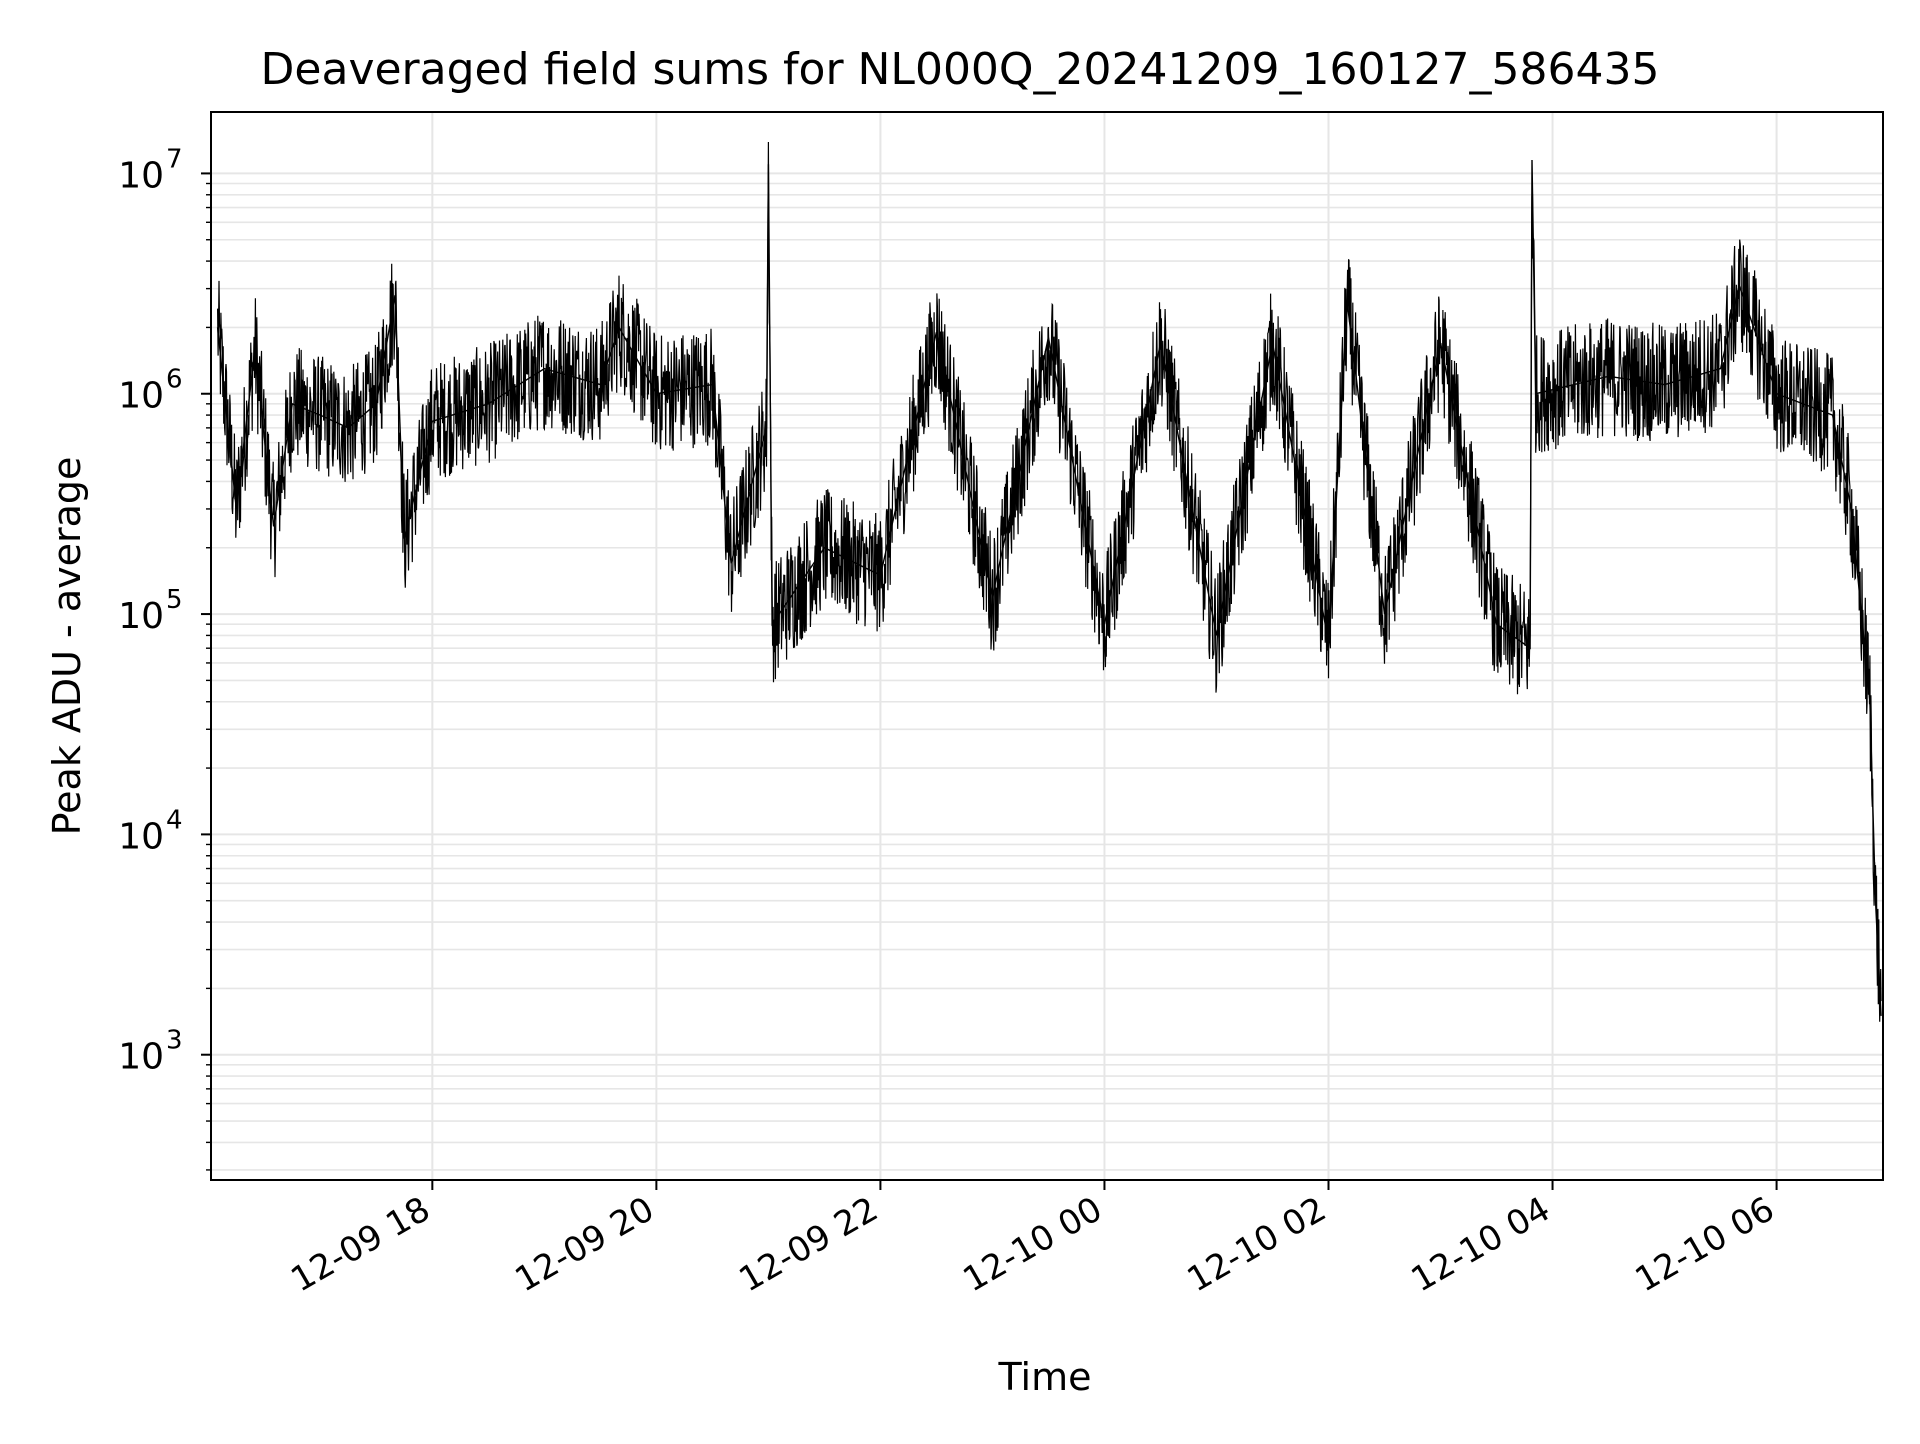 The width and height of the screenshot is (1920, 1444). Describe the element at coordinates (1033, 1244) in the screenshot. I see `x-tick-label: 12-10 00` at that location.